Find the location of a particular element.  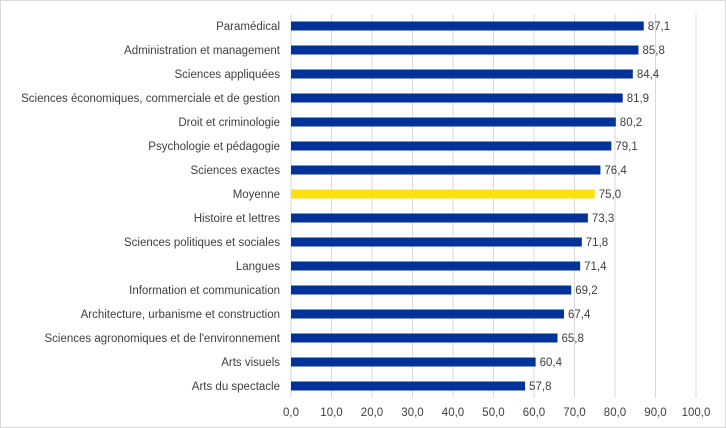

bar-average is located at coordinates (443, 194).